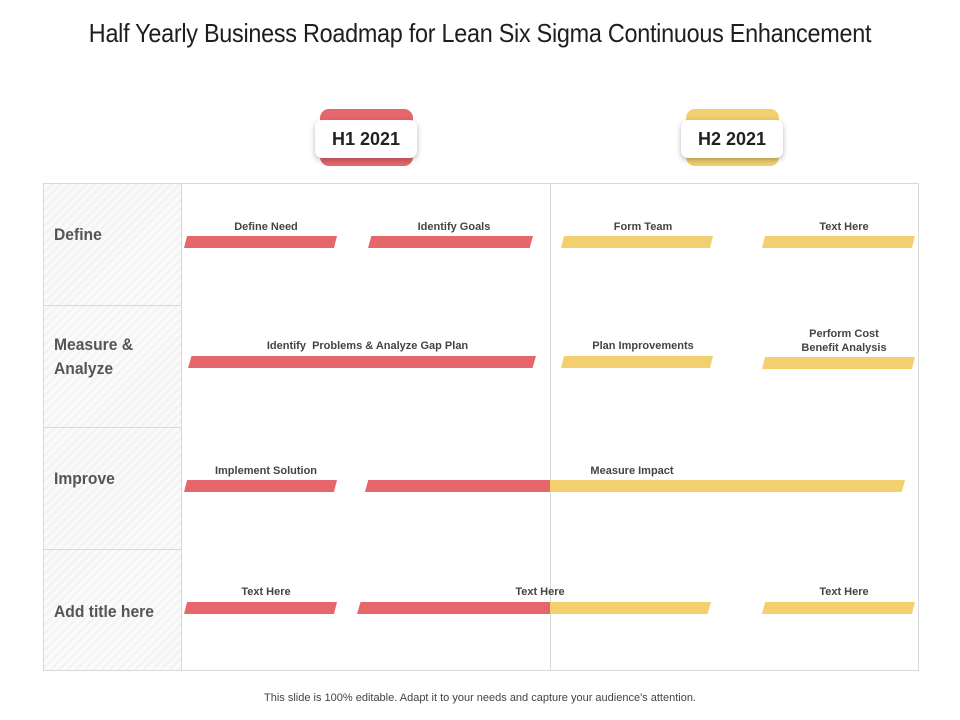 This screenshot has height=720, width=960. I want to click on task-bar-define-need, so click(260, 242).